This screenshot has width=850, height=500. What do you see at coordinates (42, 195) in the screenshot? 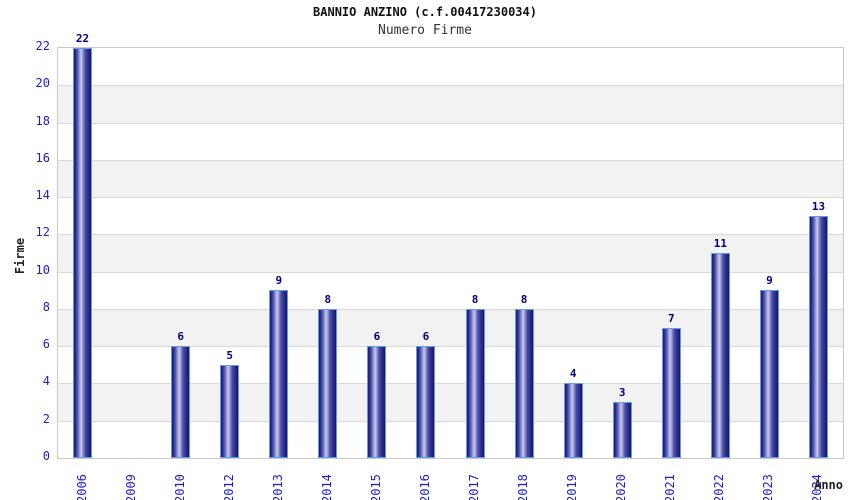
I see `y-tick-label: 14` at bounding box center [42, 195].